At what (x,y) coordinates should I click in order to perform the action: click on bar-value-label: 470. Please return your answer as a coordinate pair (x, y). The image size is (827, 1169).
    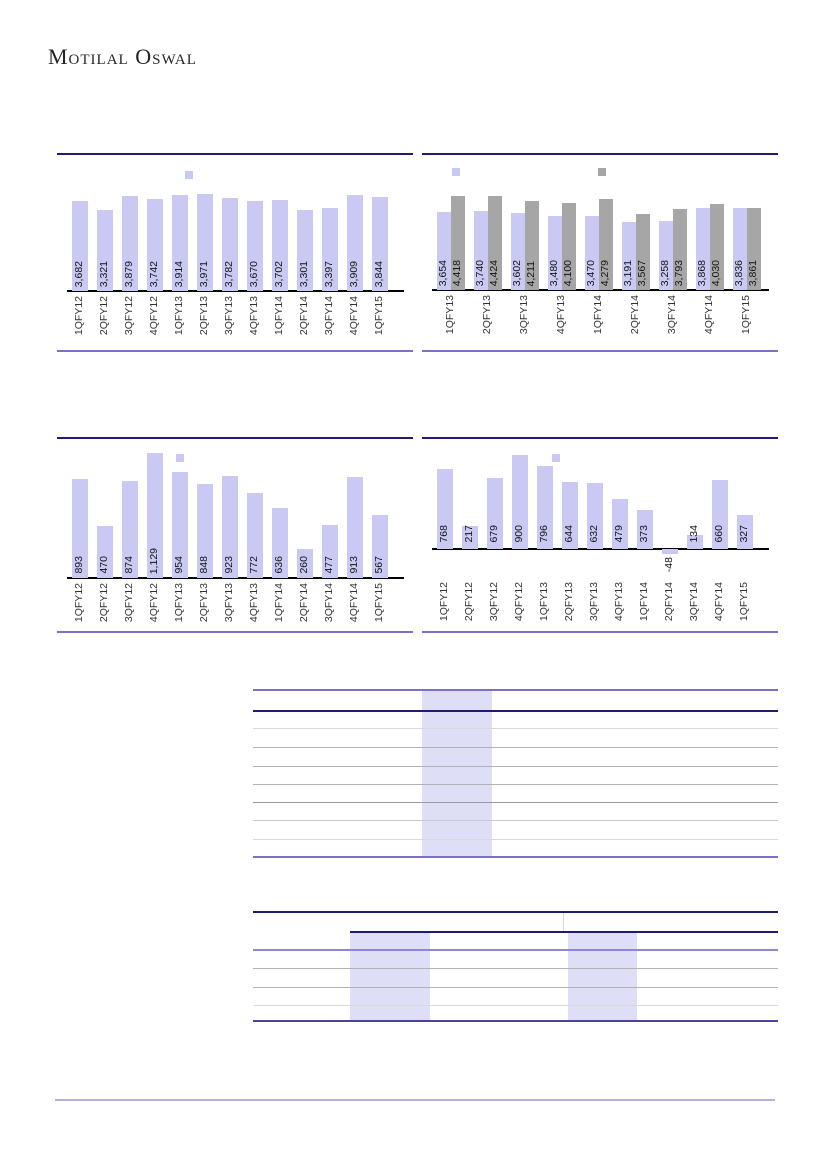
    Looking at the image, I should click on (104, 565).